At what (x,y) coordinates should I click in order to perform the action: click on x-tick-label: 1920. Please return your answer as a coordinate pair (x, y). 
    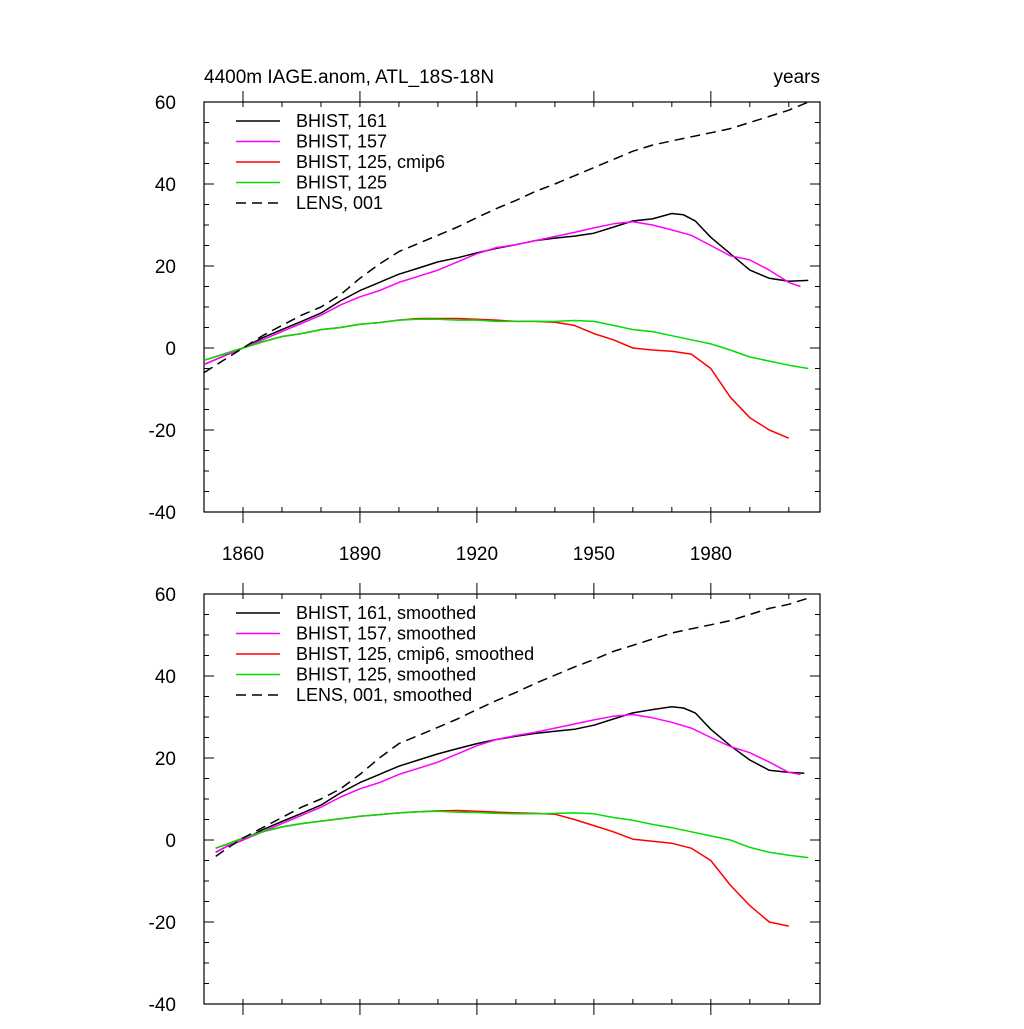
    Looking at the image, I should click on (477, 554).